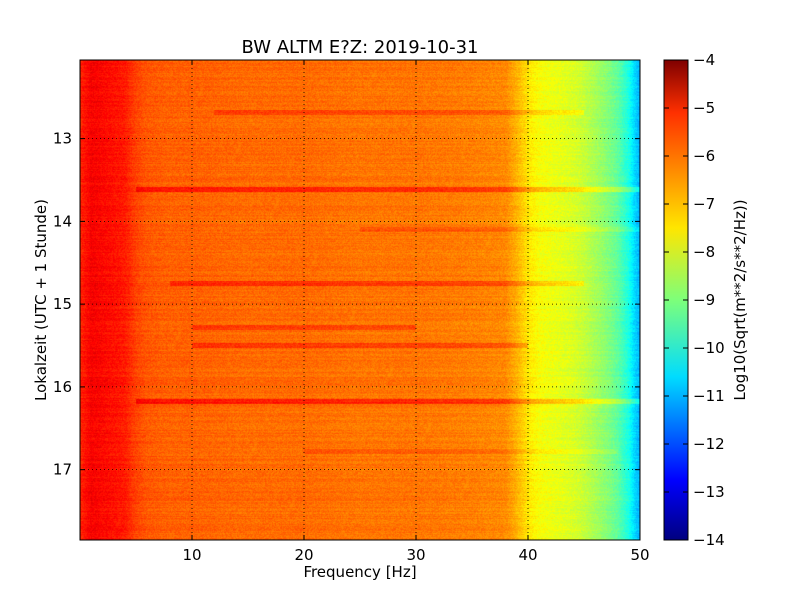 The width and height of the screenshot is (800, 600). I want to click on x-tick-label: 30, so click(415, 555).